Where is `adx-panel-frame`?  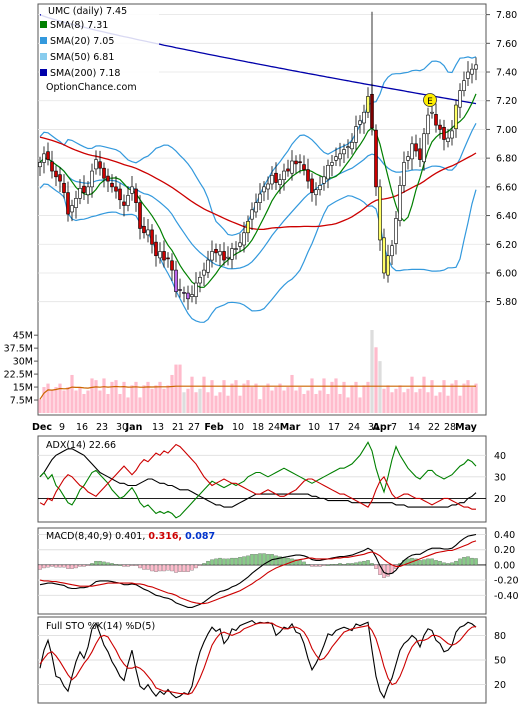 adx-panel-frame is located at coordinates (262, 479).